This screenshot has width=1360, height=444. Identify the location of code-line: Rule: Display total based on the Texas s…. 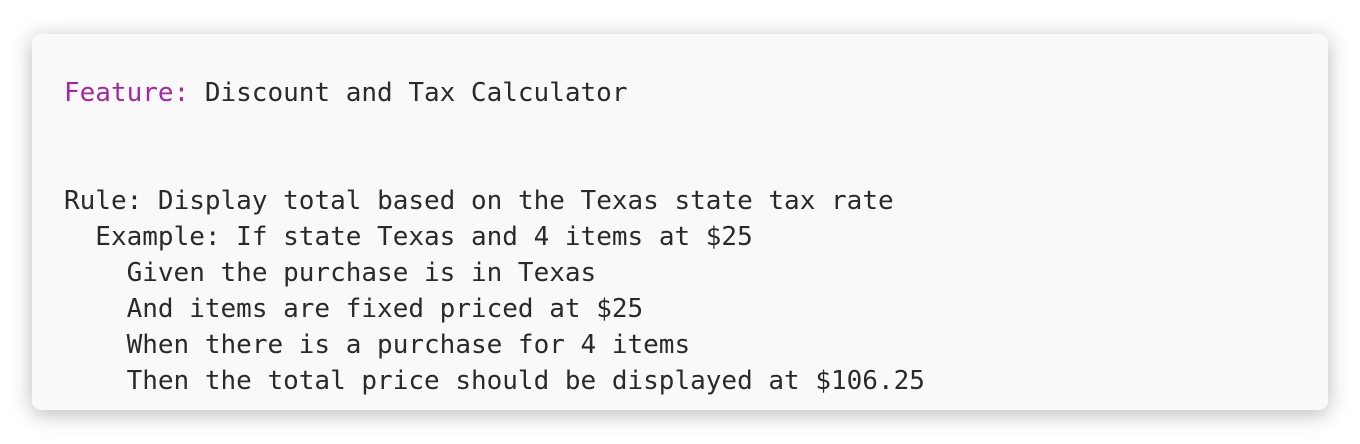
(479, 201).